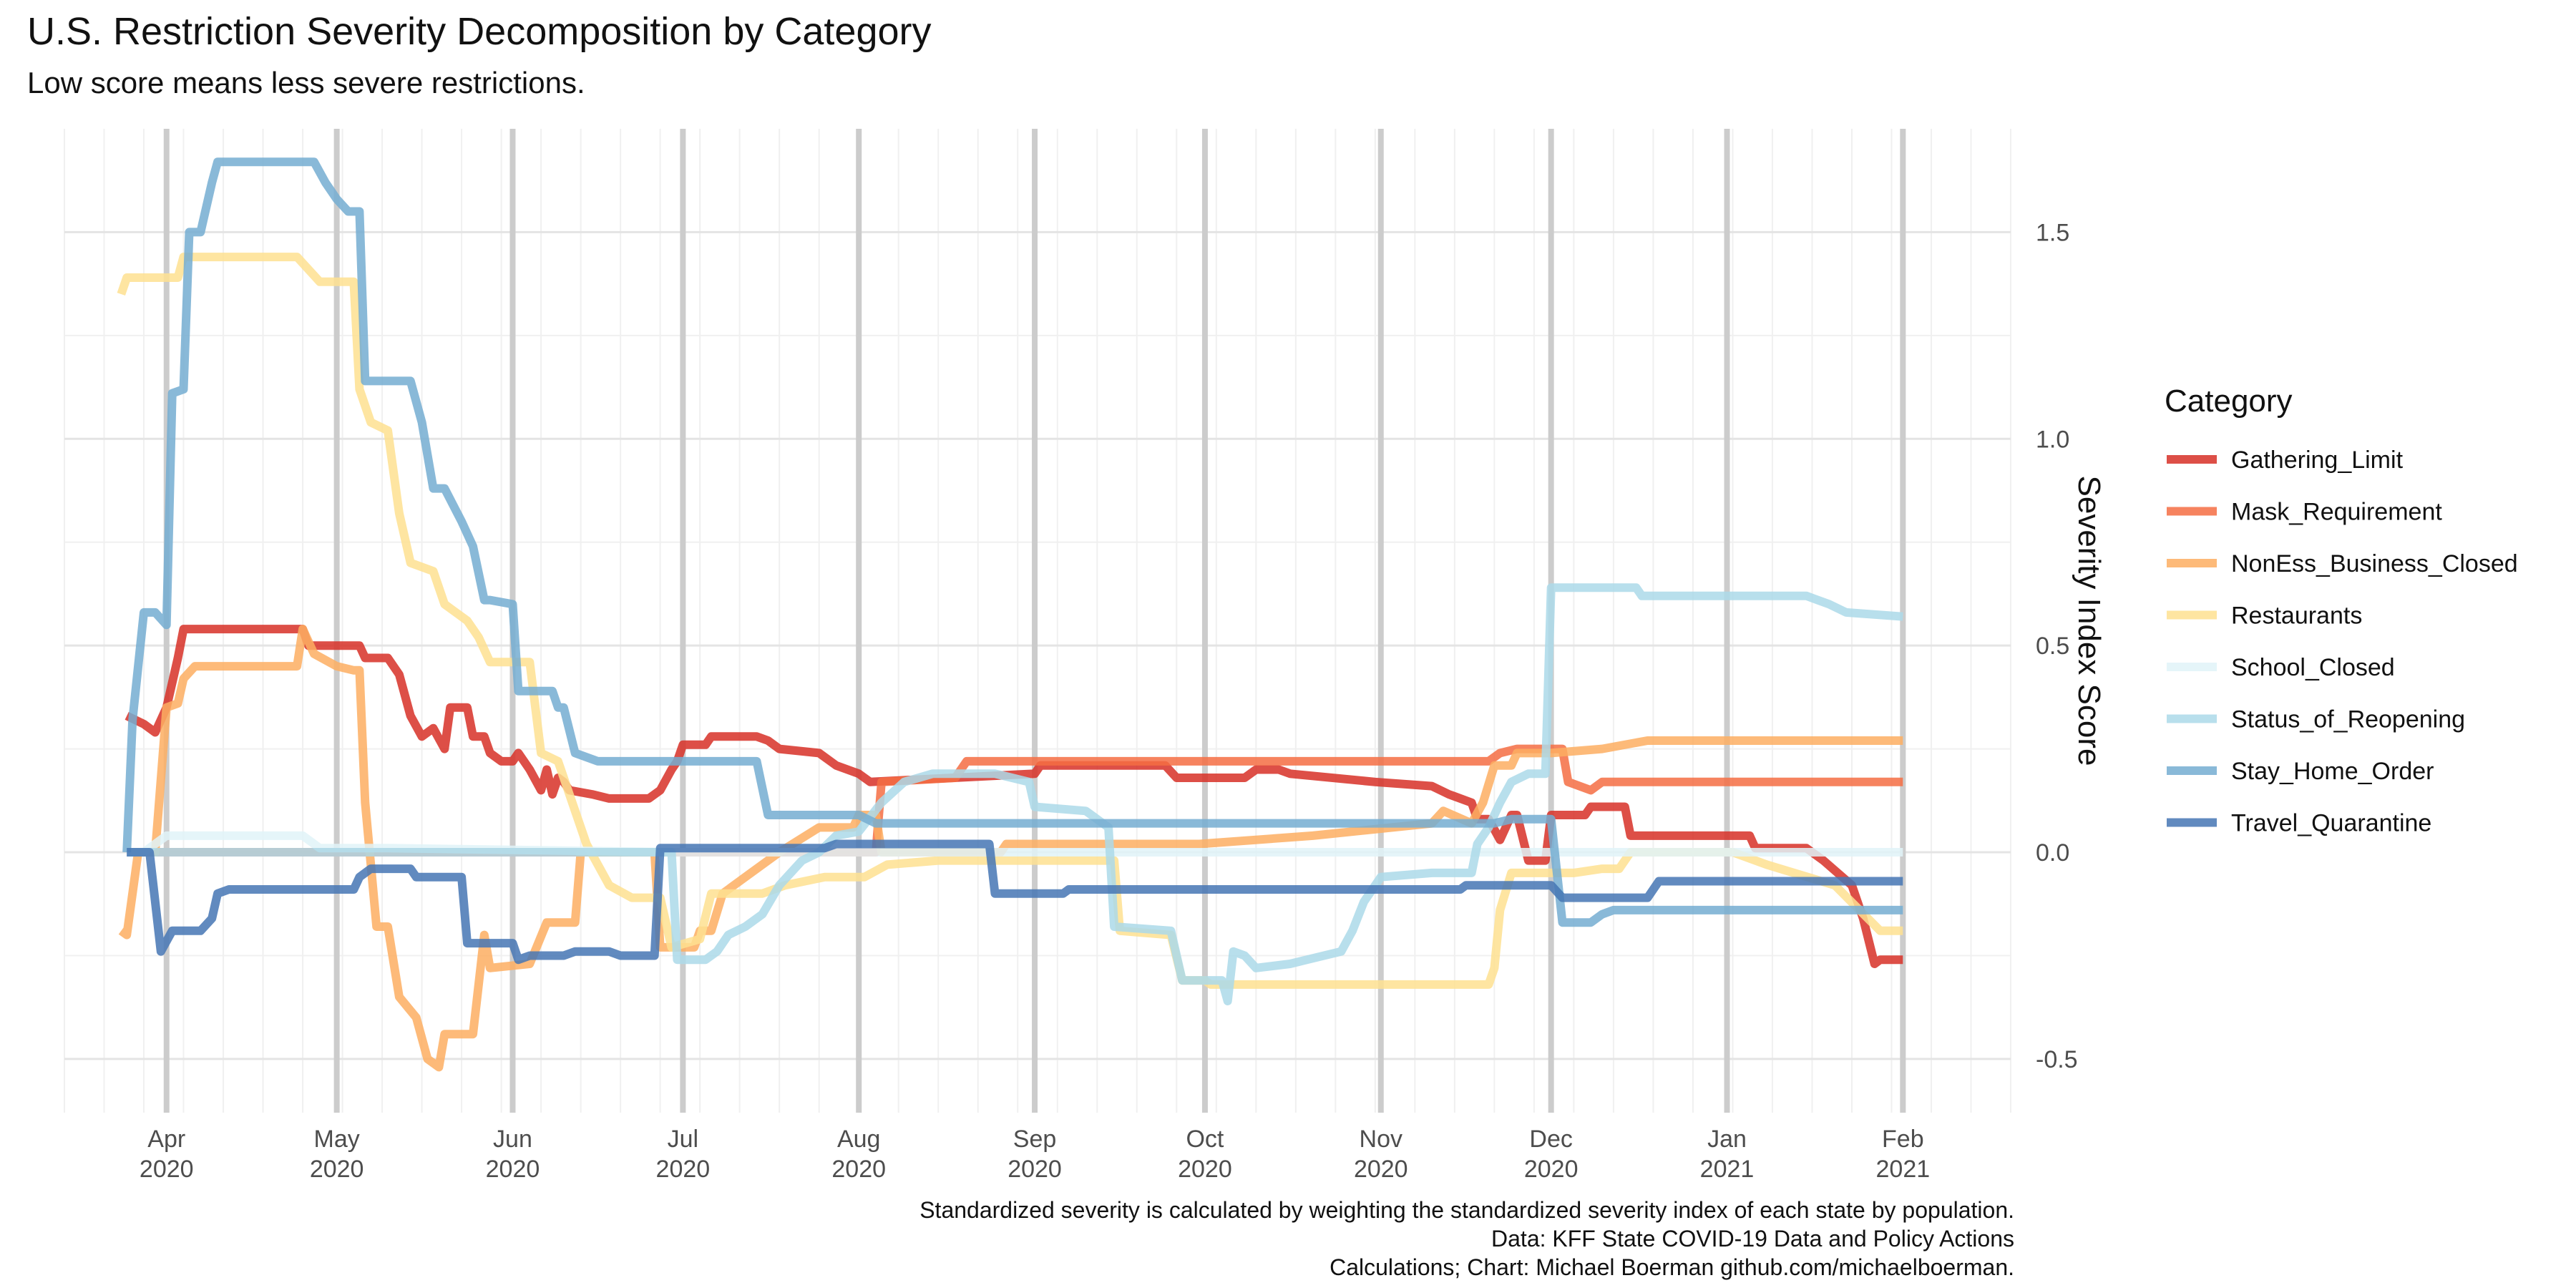  What do you see at coordinates (1727, 1139) in the screenshot?
I see `x-tick-month: Jan` at bounding box center [1727, 1139].